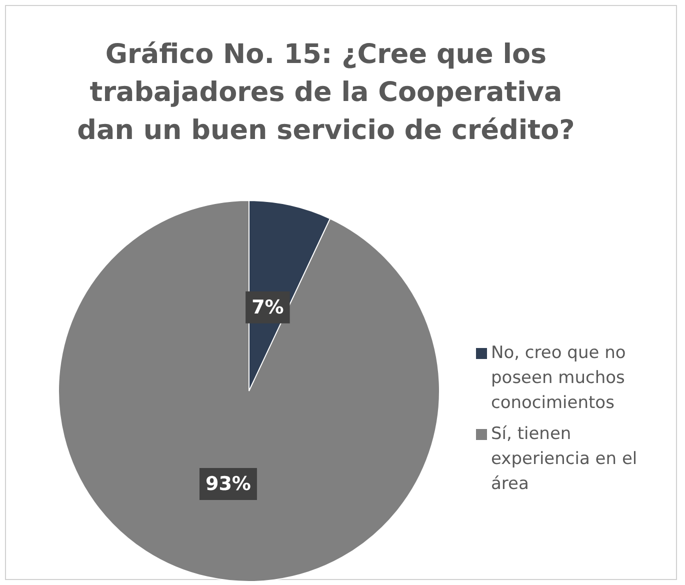 The image size is (685, 585). Describe the element at coordinates (564, 459) in the screenshot. I see `legend-label: Sí, tienen experiencia en el área` at that location.